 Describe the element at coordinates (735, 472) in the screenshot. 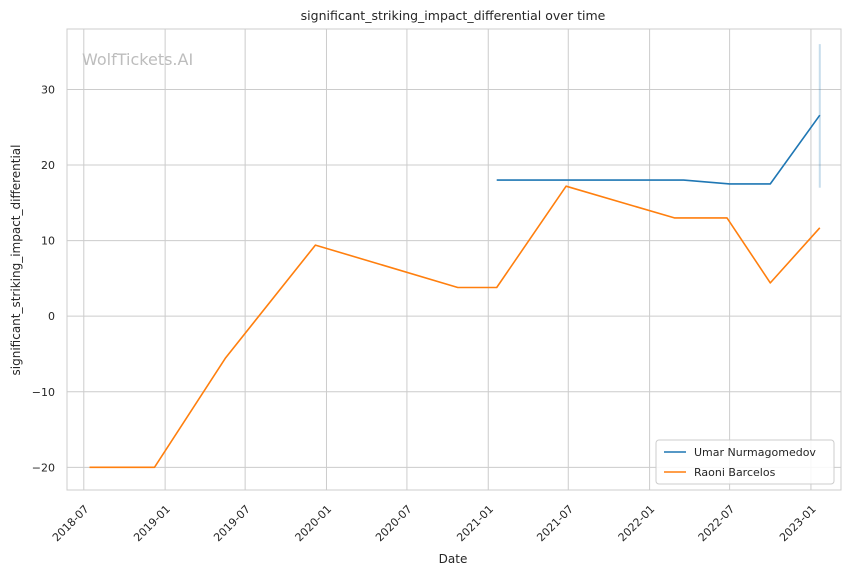

I see `legend-label: Raoni Barcelos` at that location.